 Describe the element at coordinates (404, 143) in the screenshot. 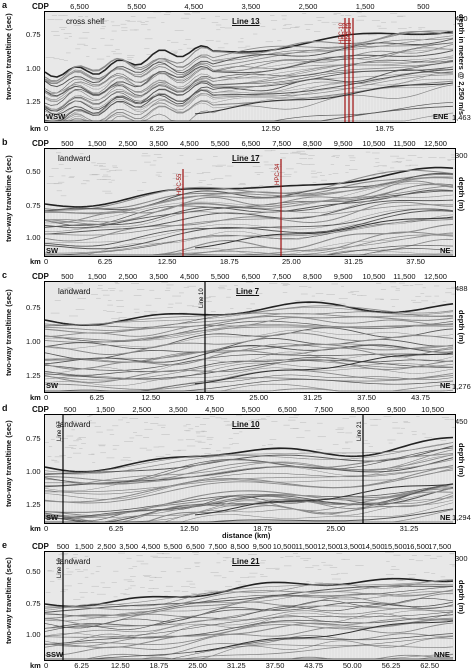

I see `cdp-tick: 11,500` at that location.